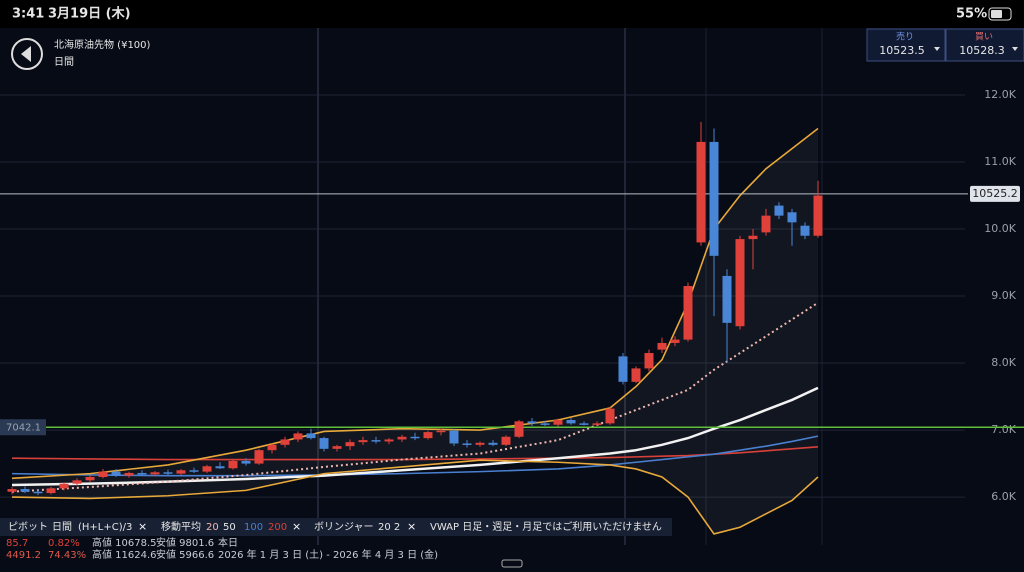 The width and height of the screenshot is (1024, 572). I want to click on legend-text: VWAP 日足・週足・月足ではご利用いただけません, so click(546, 526).